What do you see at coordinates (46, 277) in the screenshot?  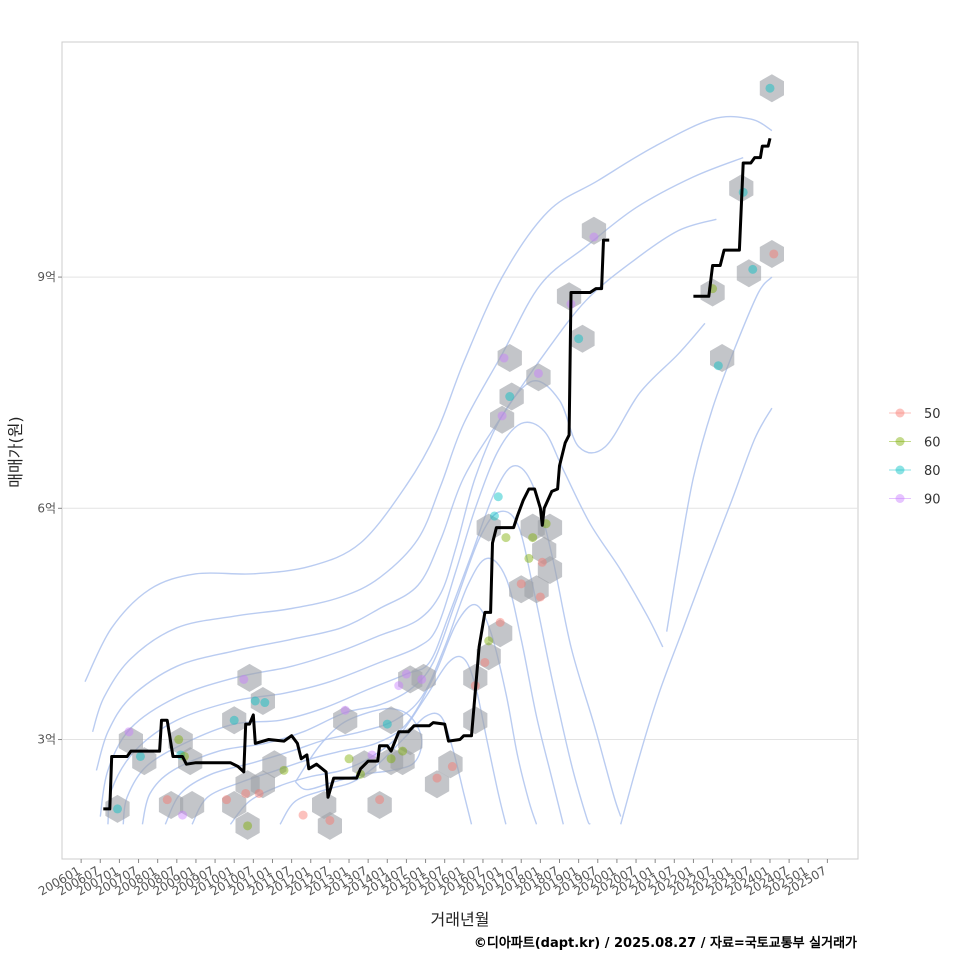 I see `y-tick-label: 9억` at bounding box center [46, 277].